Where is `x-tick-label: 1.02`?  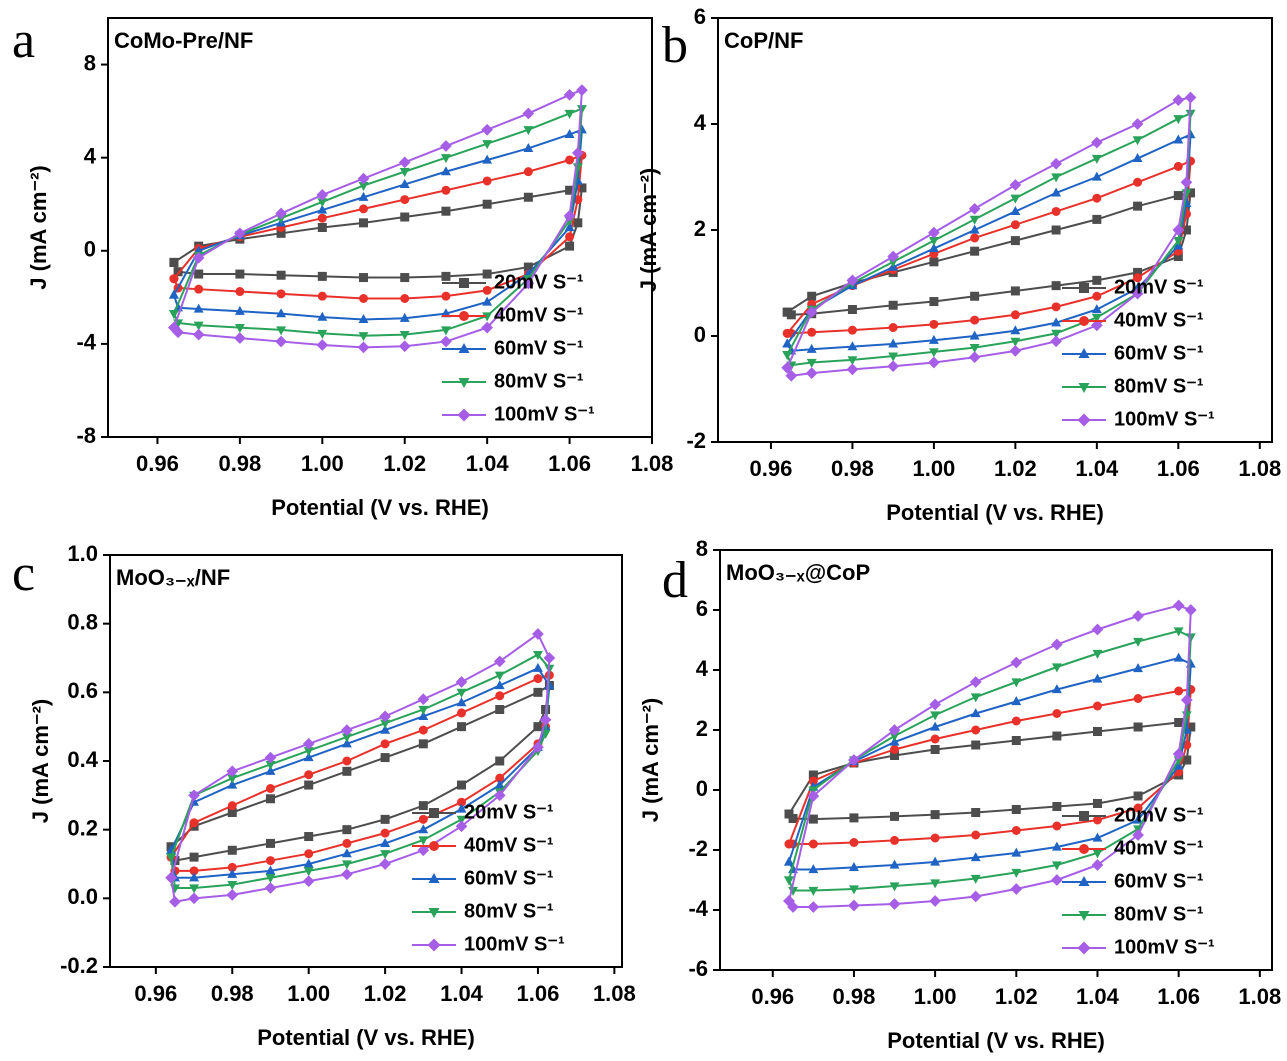 x-tick-label: 1.02 is located at coordinates (385, 993).